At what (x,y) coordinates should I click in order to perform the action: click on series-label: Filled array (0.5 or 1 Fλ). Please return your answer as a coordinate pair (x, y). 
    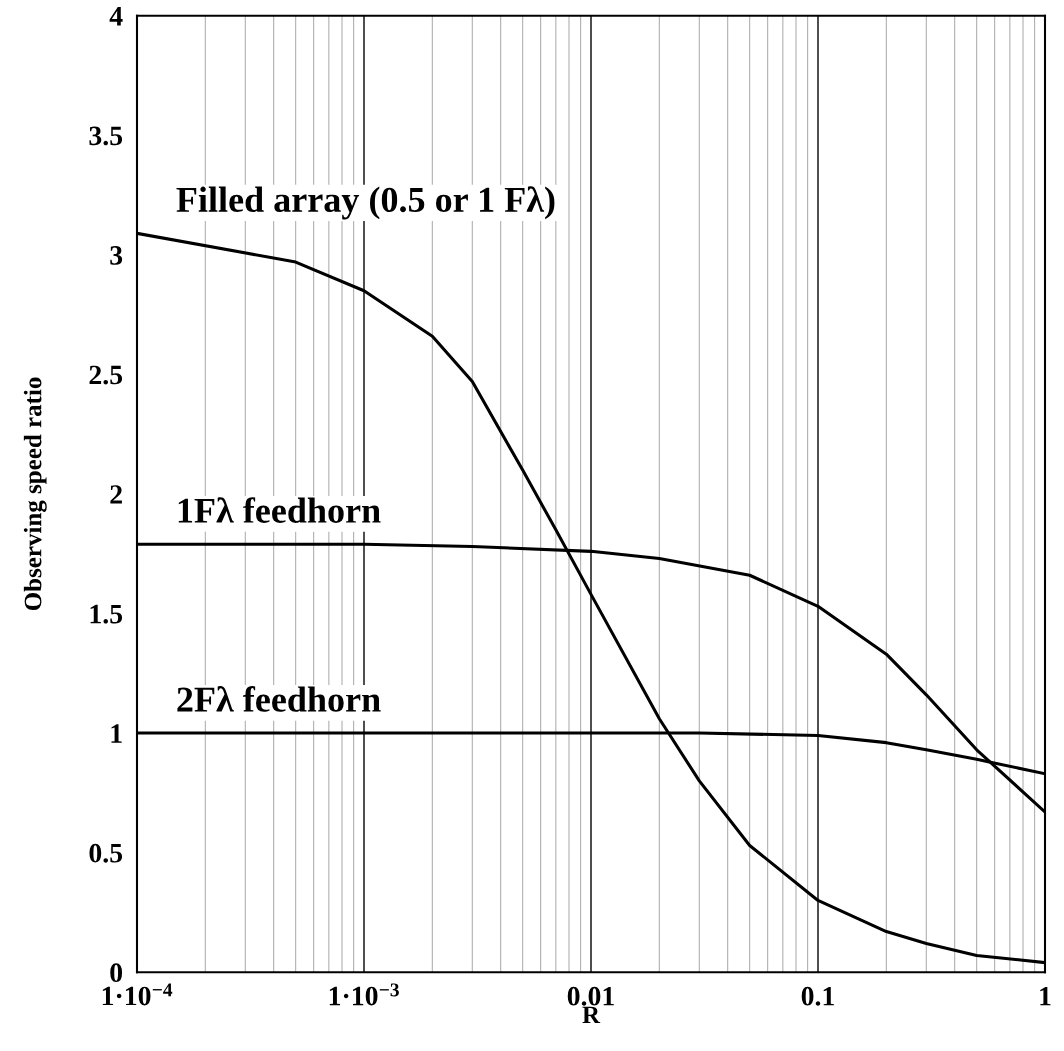
    Looking at the image, I should click on (365, 203).